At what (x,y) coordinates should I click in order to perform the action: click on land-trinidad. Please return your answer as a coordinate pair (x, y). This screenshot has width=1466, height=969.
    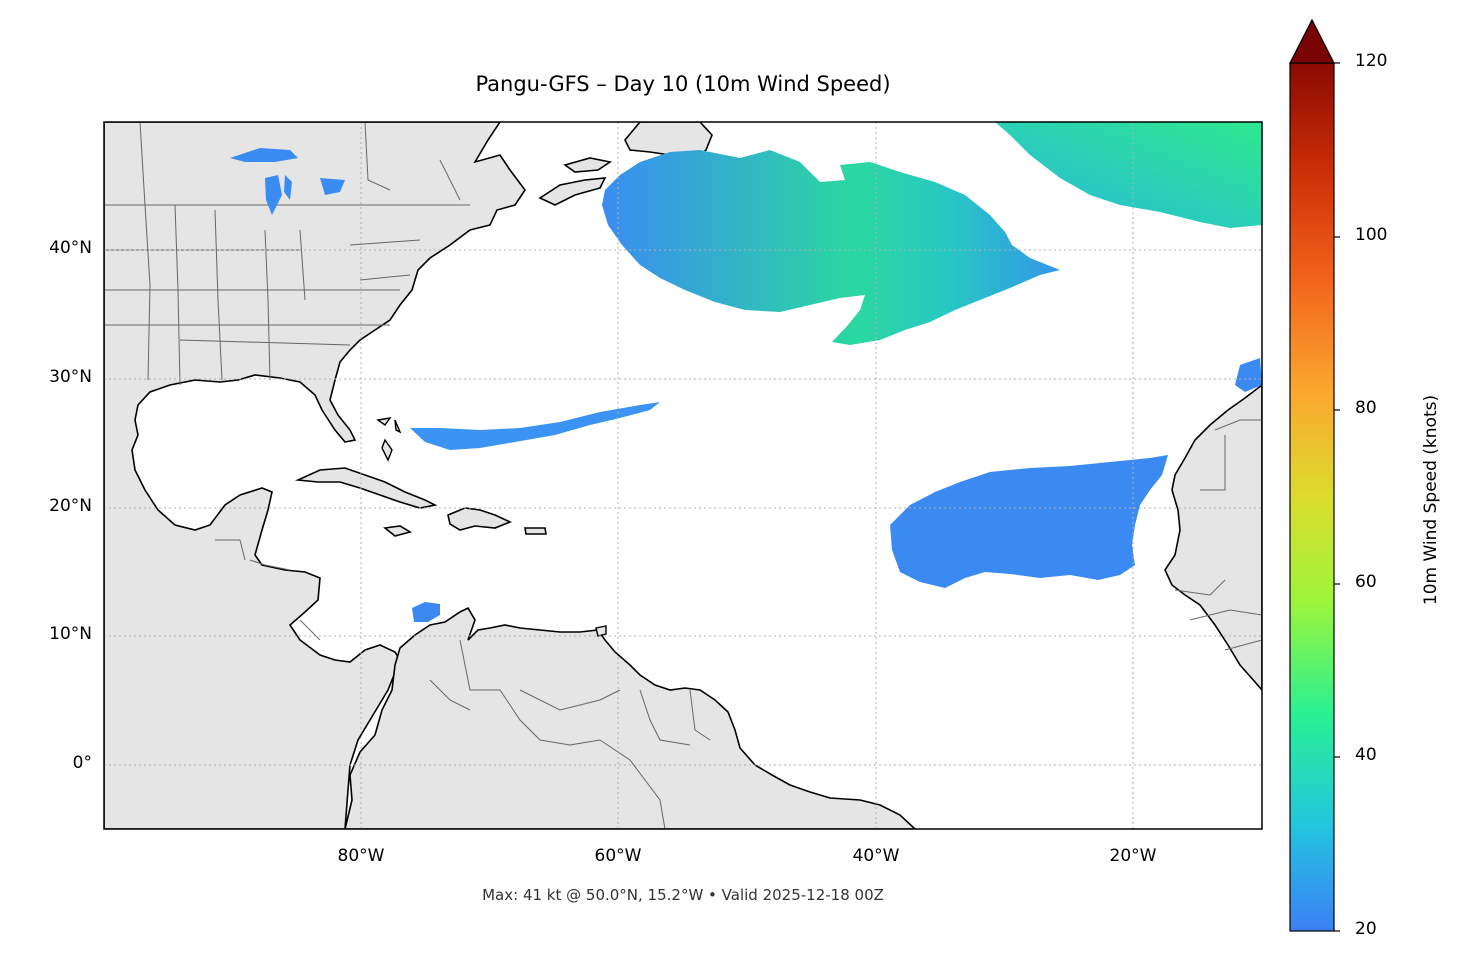
    Looking at the image, I should click on (601, 631).